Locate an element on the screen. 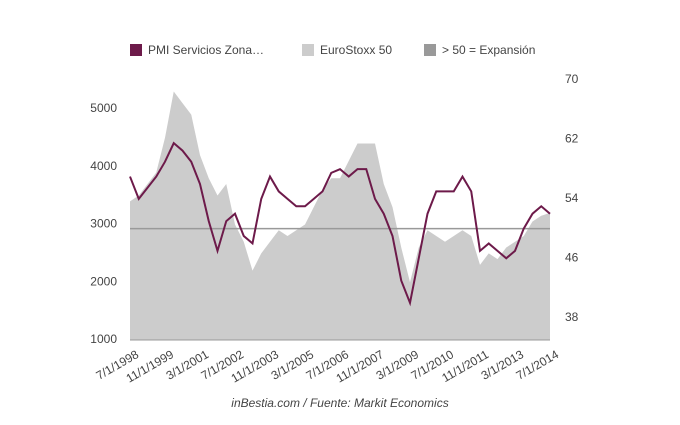  footer: inBestia.com / Fuente: Markit Economics is located at coordinates (339, 403).